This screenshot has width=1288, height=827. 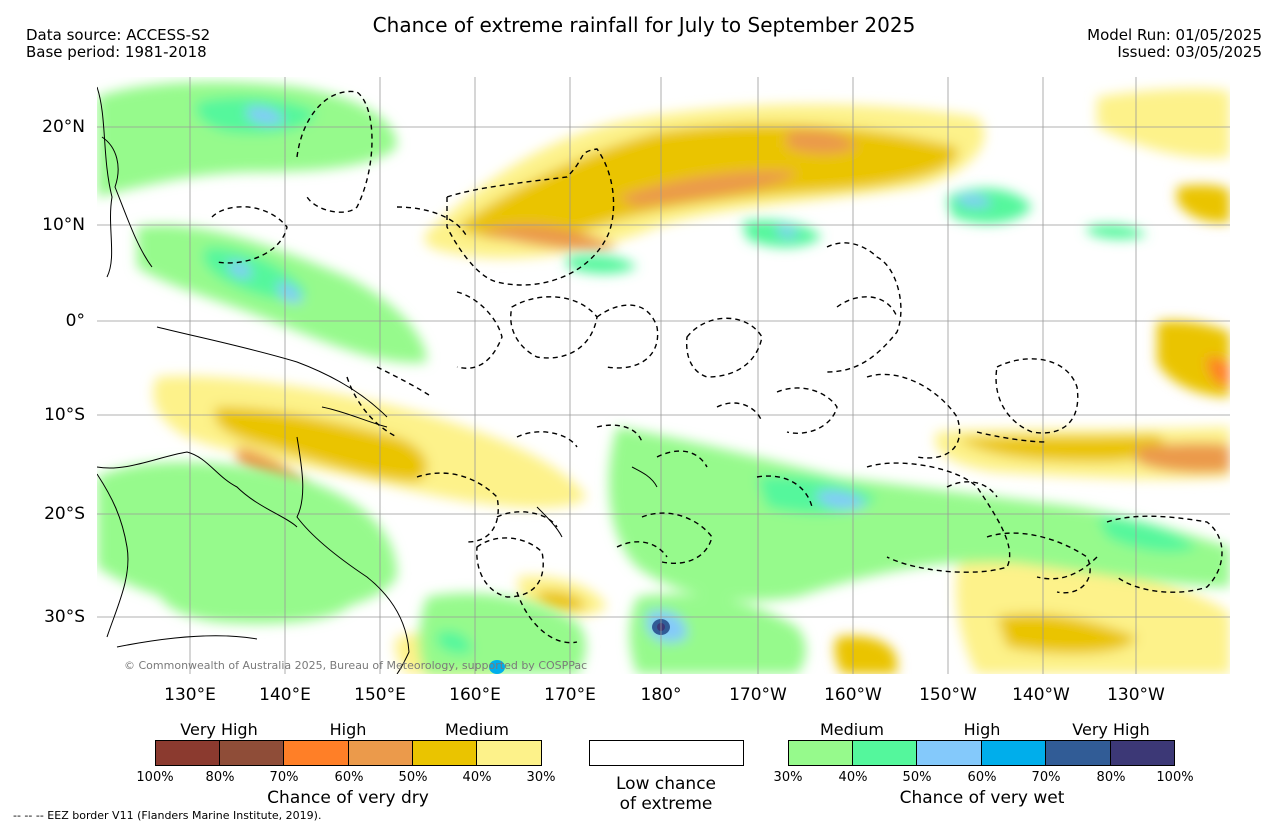 What do you see at coordinates (788, 777) in the screenshot?
I see `wet-tick-30: 30%` at bounding box center [788, 777].